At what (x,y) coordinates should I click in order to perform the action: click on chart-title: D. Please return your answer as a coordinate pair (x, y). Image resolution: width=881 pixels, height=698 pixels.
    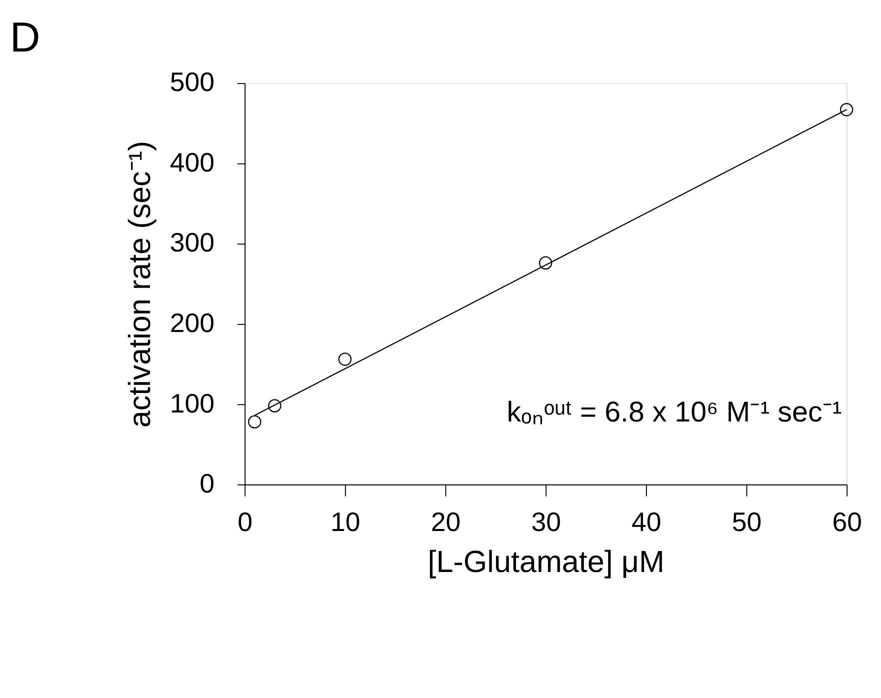
    Looking at the image, I should click on (25, 37).